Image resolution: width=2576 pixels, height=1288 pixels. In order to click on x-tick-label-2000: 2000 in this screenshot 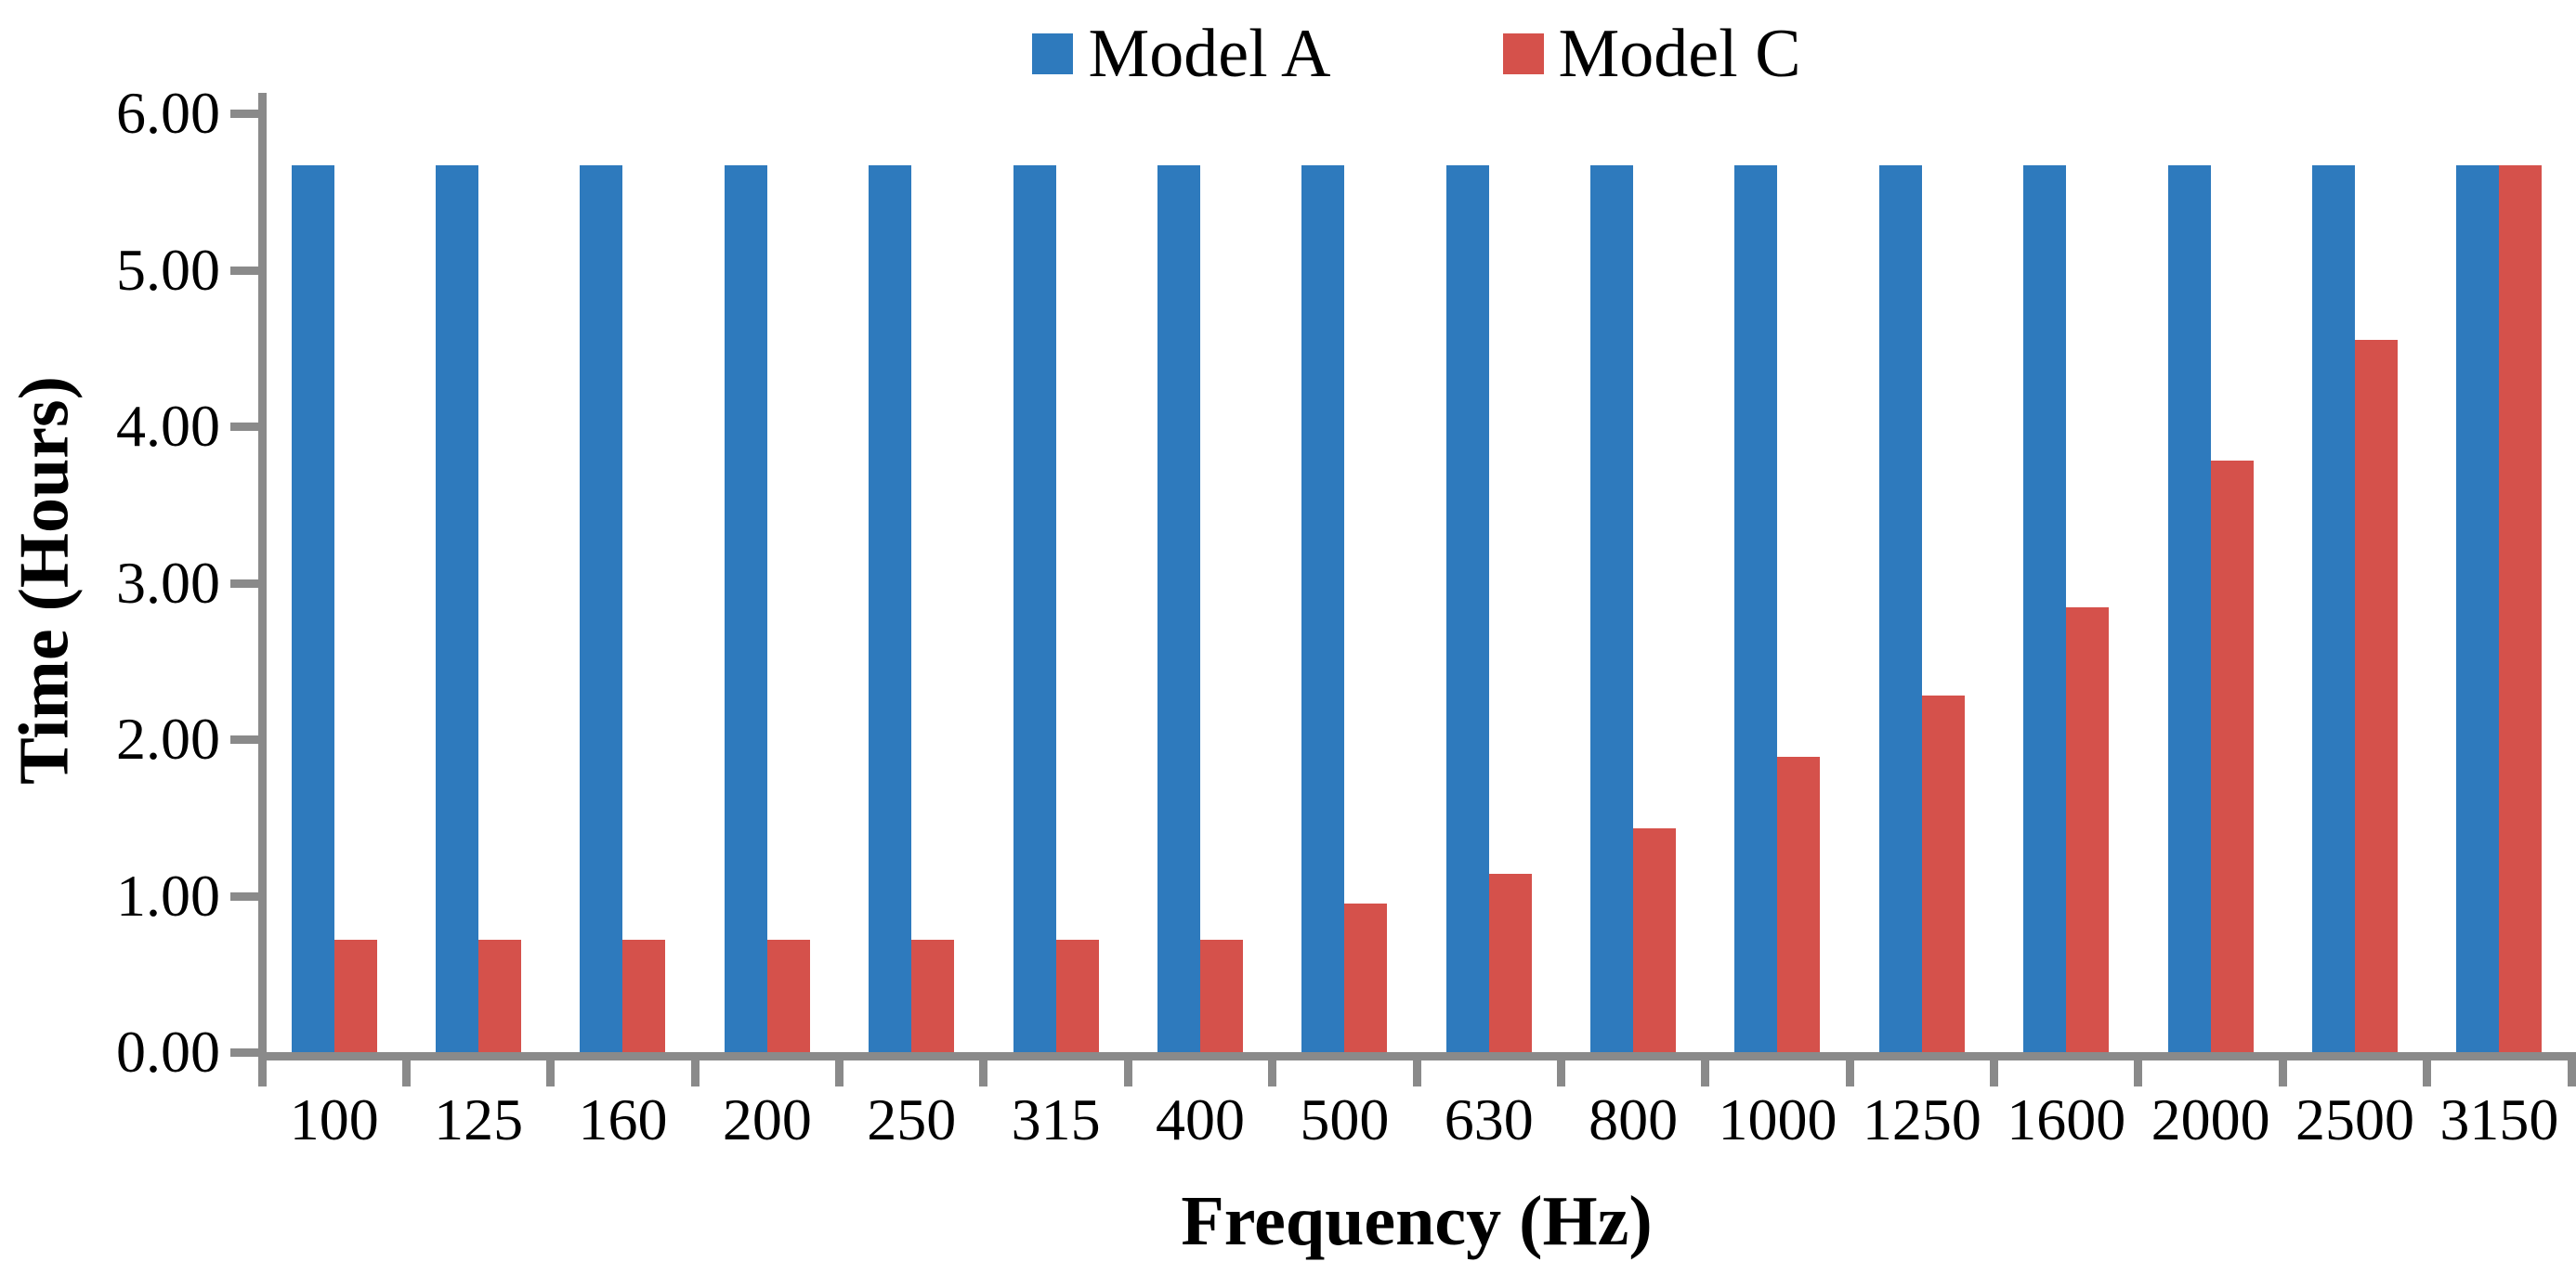, I will do `click(2210, 1119)`.